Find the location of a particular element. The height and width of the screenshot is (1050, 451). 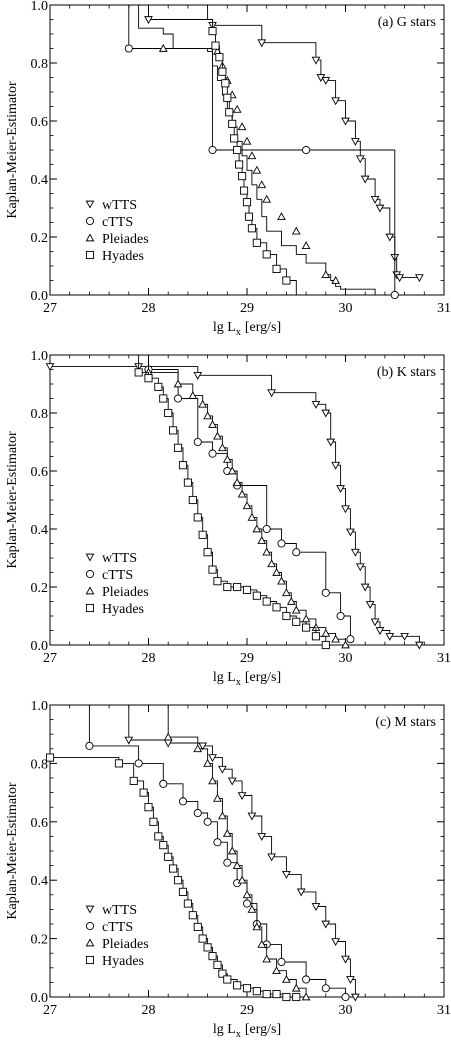

y-tick-label: 0.4 is located at coordinates (40, 180).